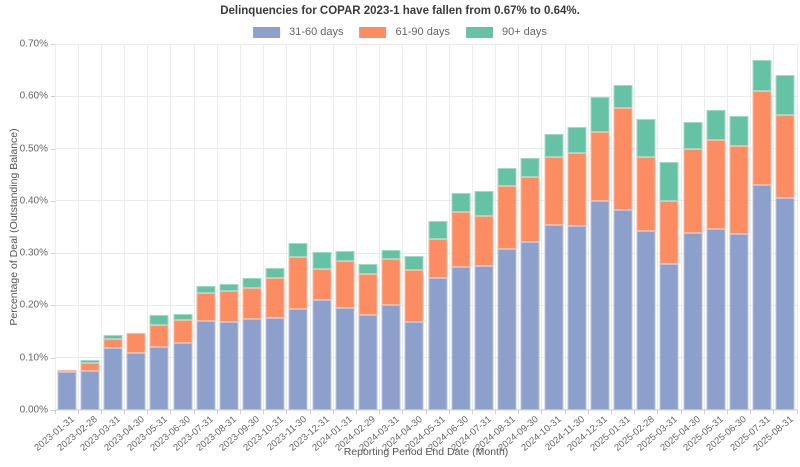  I want to click on legend: 31-60 days 61-90 days 90+ days, so click(400, 32).